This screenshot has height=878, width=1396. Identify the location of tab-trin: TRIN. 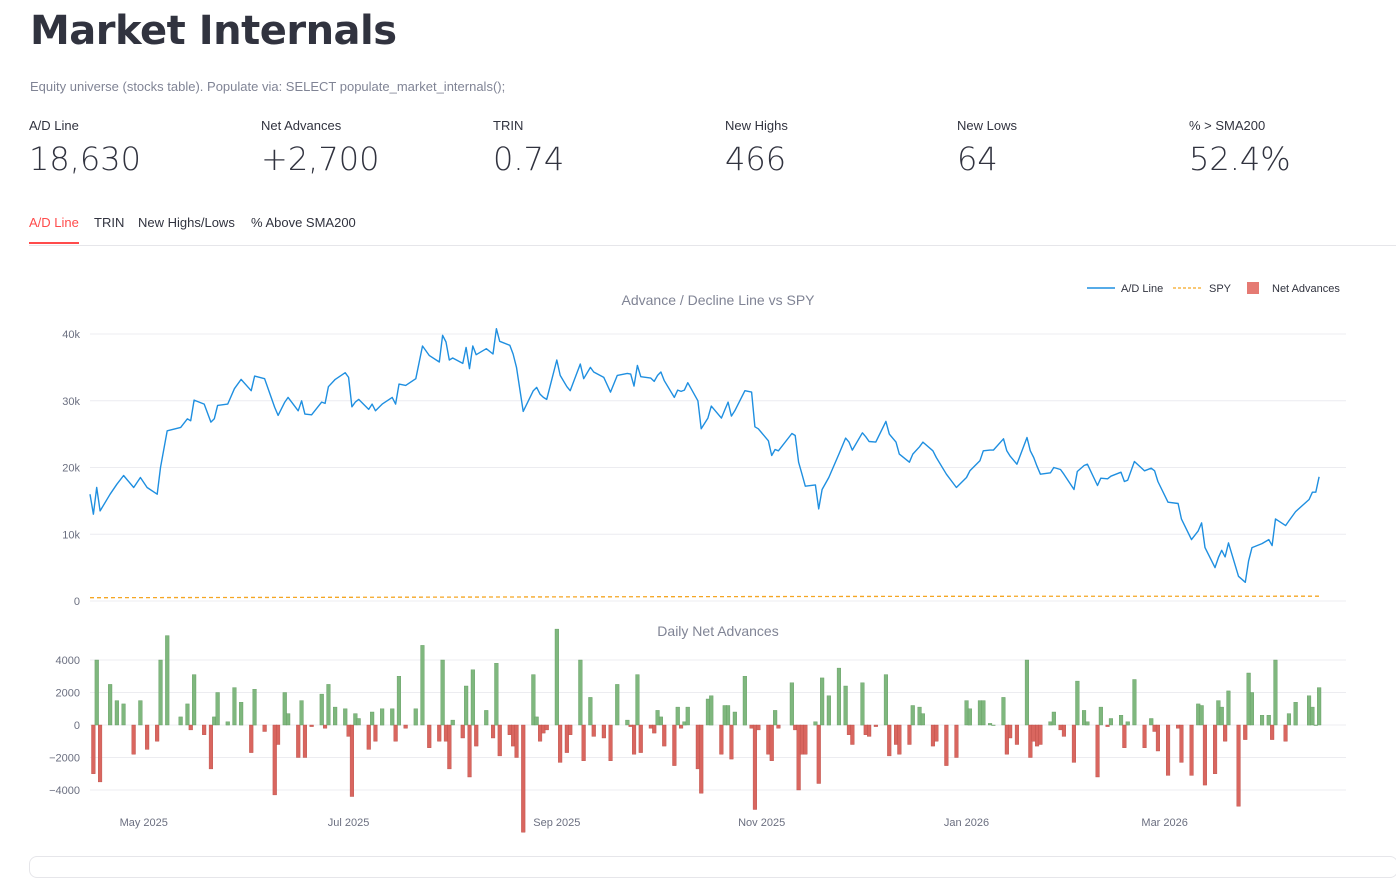
(109, 222).